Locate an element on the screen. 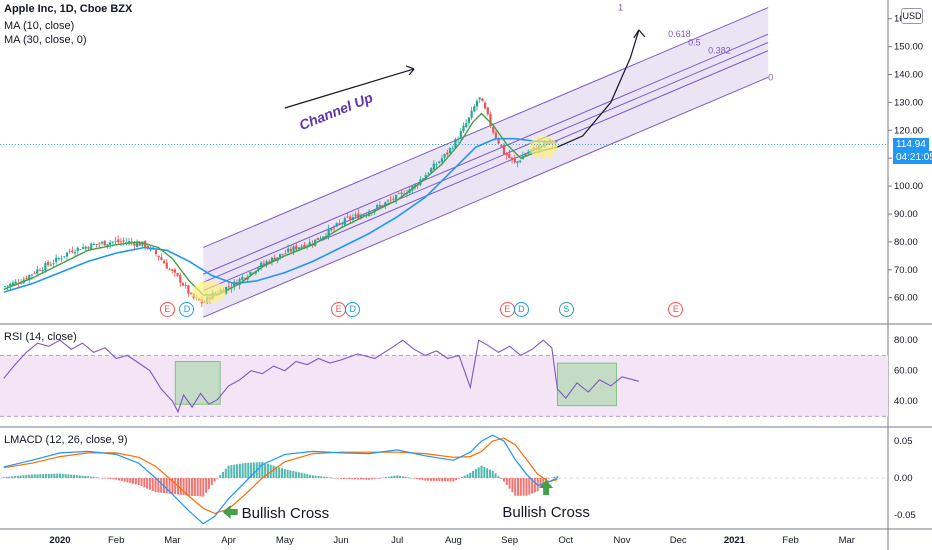 The image size is (932, 550). price-y-tick-label: 60.00 is located at coordinates (906, 298).